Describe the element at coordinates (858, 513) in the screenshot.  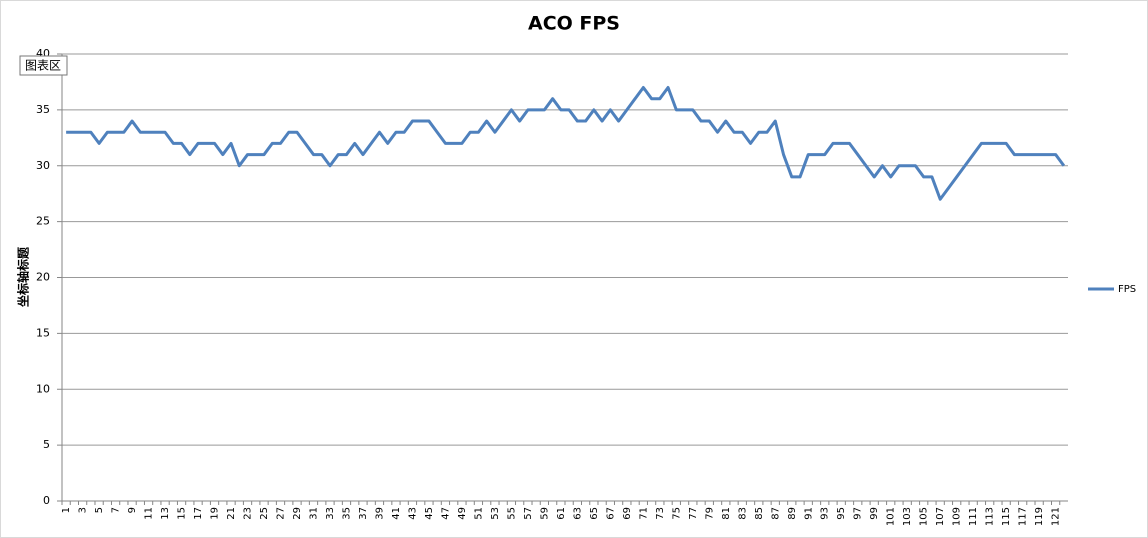
I see `x-tick-label: 97` at that location.